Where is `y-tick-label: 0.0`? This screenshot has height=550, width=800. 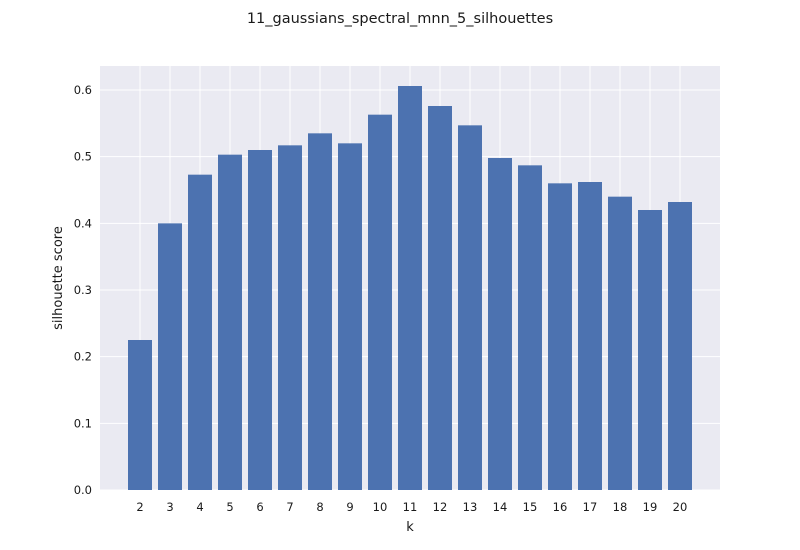 y-tick-label: 0.0 is located at coordinates (83, 490).